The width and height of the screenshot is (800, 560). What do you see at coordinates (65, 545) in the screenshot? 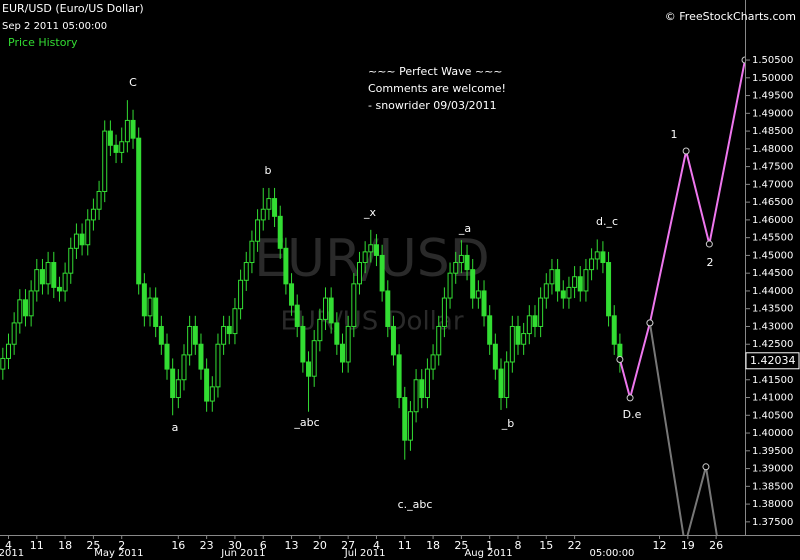
I see `x-tick-label: 18` at bounding box center [65, 545].